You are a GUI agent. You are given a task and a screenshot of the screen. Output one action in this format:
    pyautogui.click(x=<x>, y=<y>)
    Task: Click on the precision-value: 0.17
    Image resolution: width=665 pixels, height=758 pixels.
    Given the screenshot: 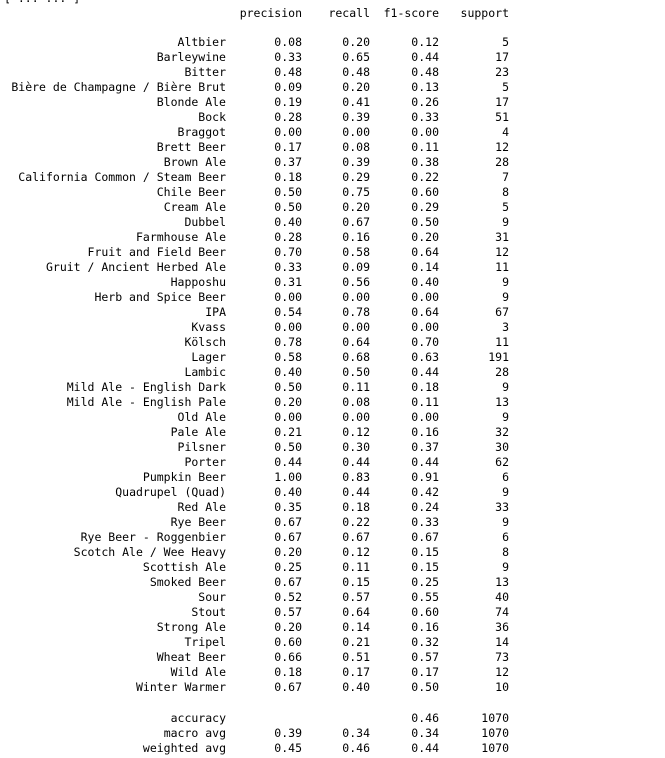 What is the action you would take?
    pyautogui.click(x=288, y=147)
    